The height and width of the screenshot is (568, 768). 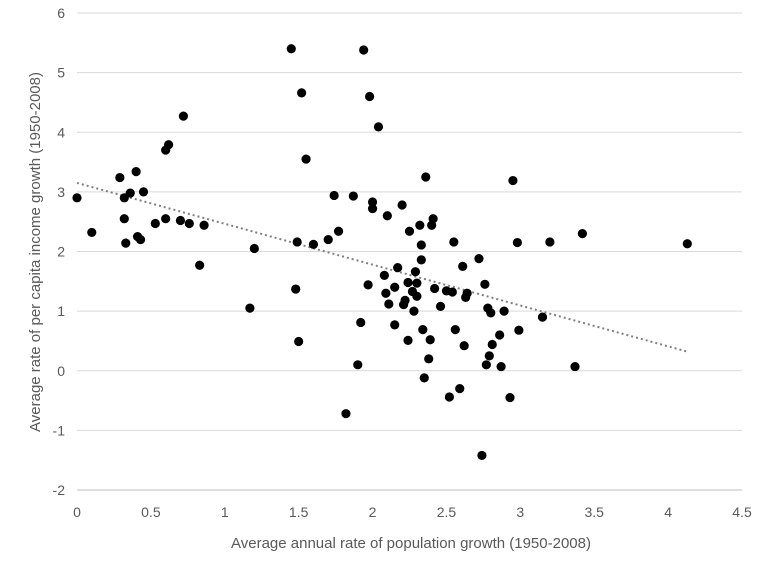 I want to click on x-tick-label: 3.5, so click(x=594, y=512).